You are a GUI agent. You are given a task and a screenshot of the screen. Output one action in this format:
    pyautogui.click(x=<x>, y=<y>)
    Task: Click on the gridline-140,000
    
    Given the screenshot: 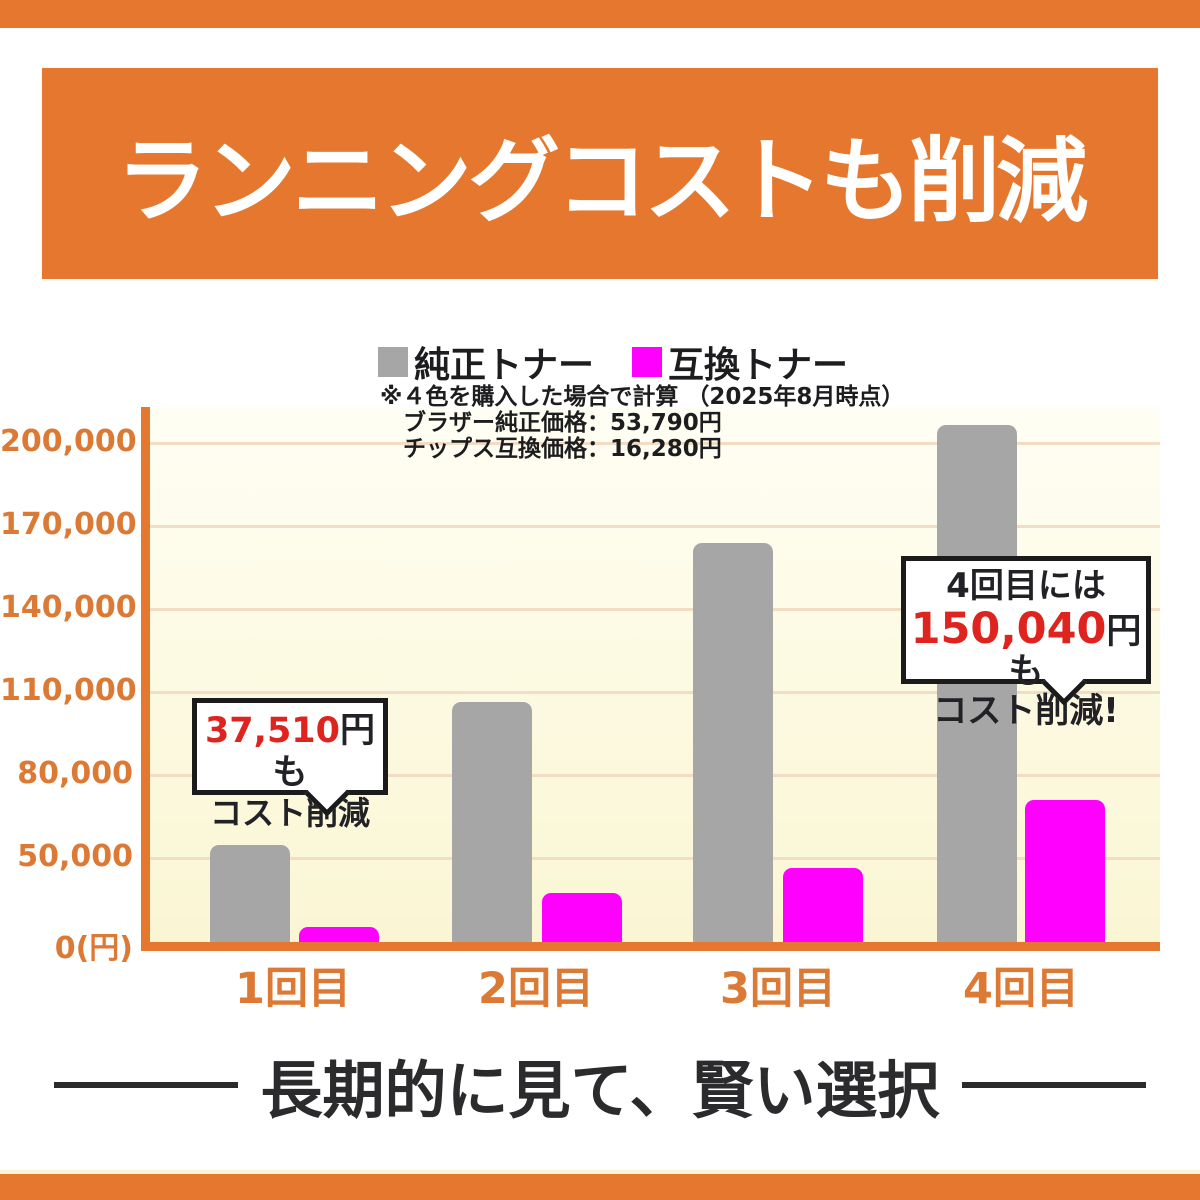 What is the action you would take?
    pyautogui.click(x=655, y=609)
    